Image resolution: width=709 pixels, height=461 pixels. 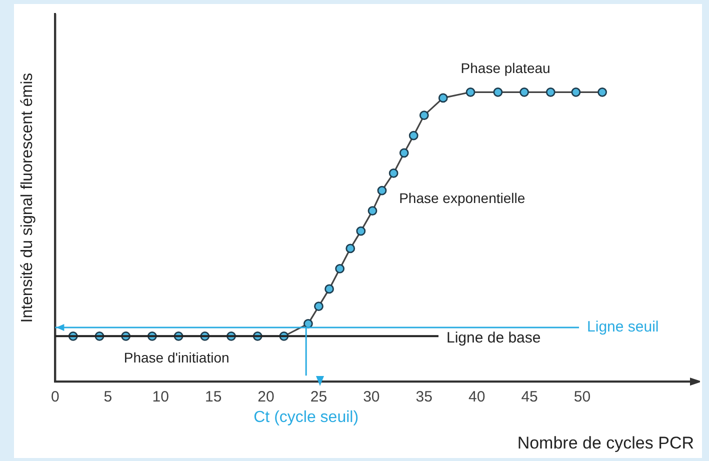 What do you see at coordinates (462, 198) in the screenshot?
I see `annotation: Phase exponentielle` at bounding box center [462, 198].